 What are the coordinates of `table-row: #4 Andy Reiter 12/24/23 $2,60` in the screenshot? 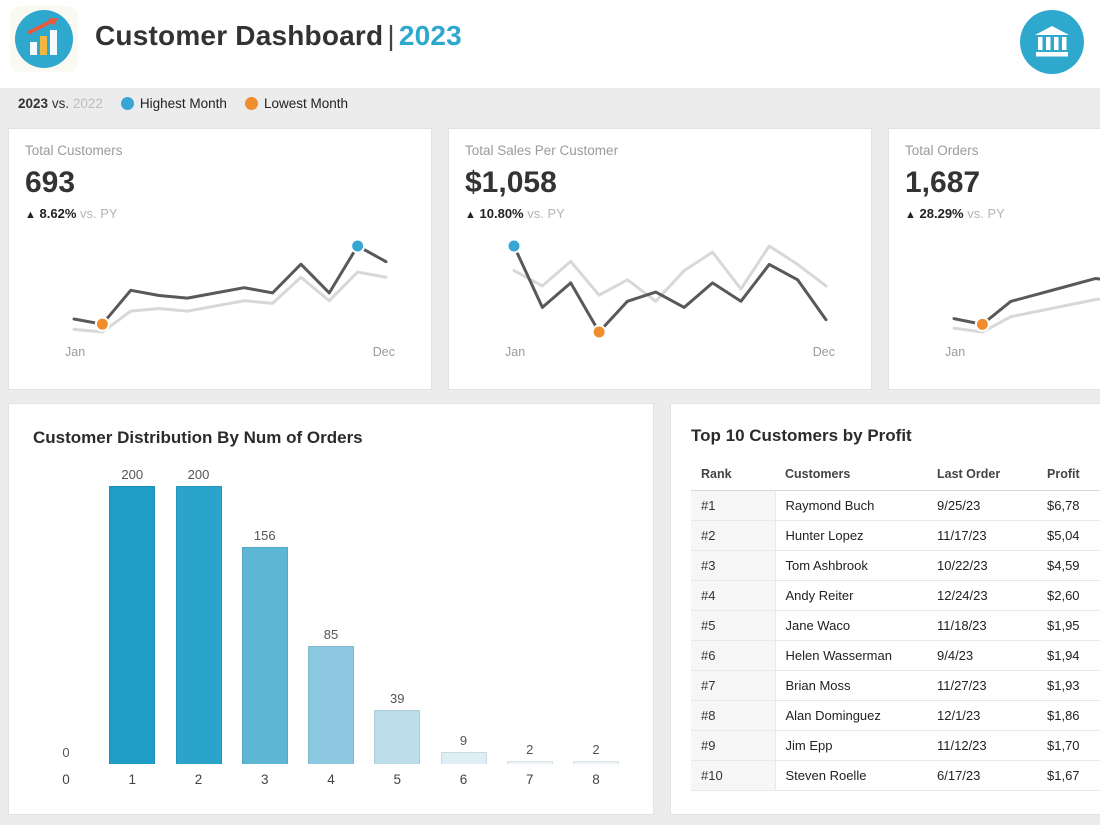 It's located at (895, 595).